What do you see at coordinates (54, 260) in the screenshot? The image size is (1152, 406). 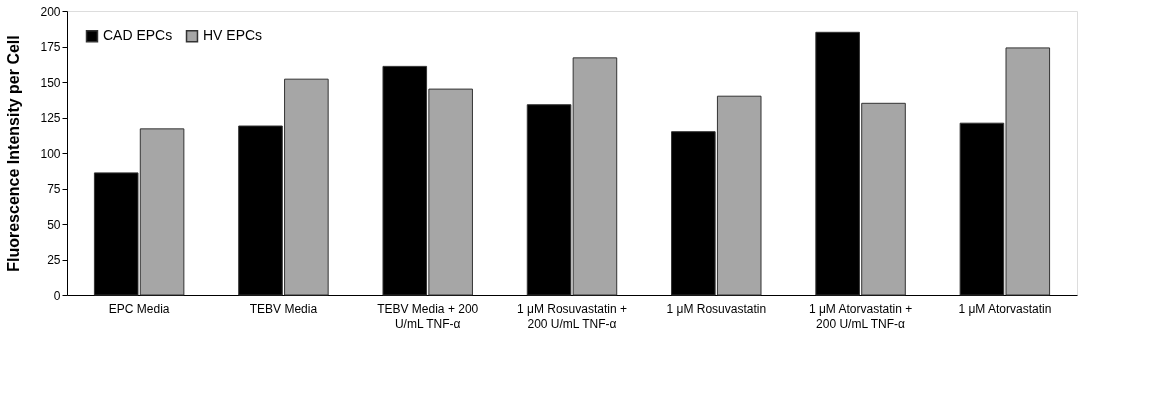 I see `y-tick-label: 25` at bounding box center [54, 260].